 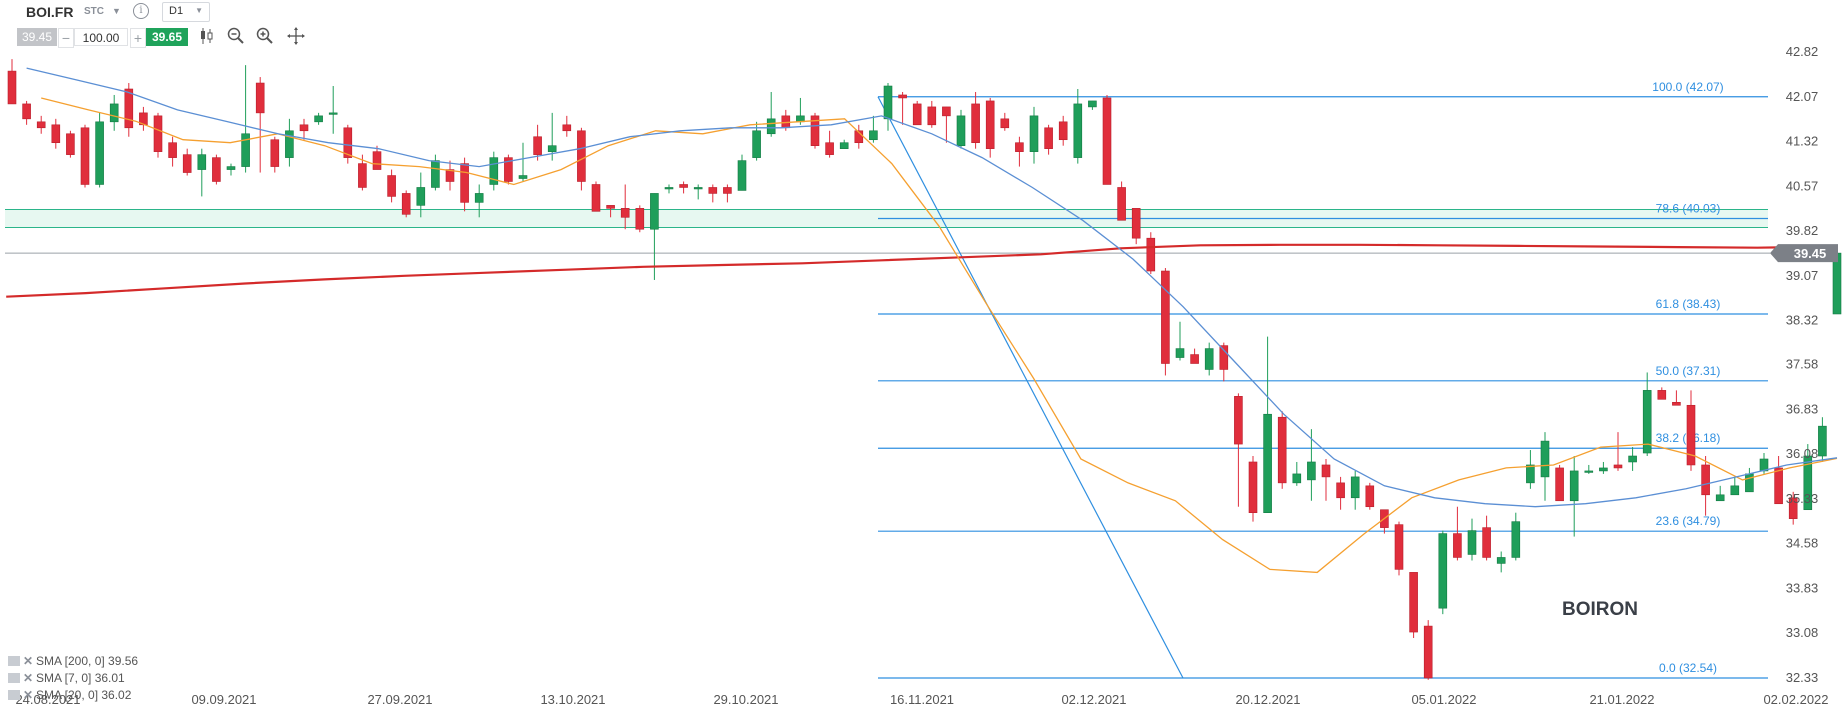 What do you see at coordinates (1802, 275) in the screenshot?
I see `price-tick-label: 39.07` at bounding box center [1802, 275].